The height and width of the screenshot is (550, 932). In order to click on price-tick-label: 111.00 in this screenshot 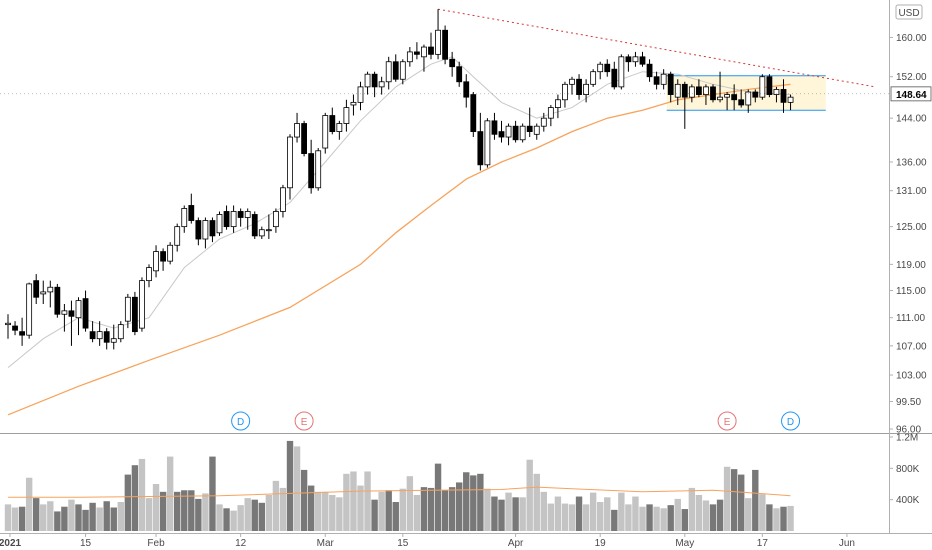, I will do `click(911, 318)`.